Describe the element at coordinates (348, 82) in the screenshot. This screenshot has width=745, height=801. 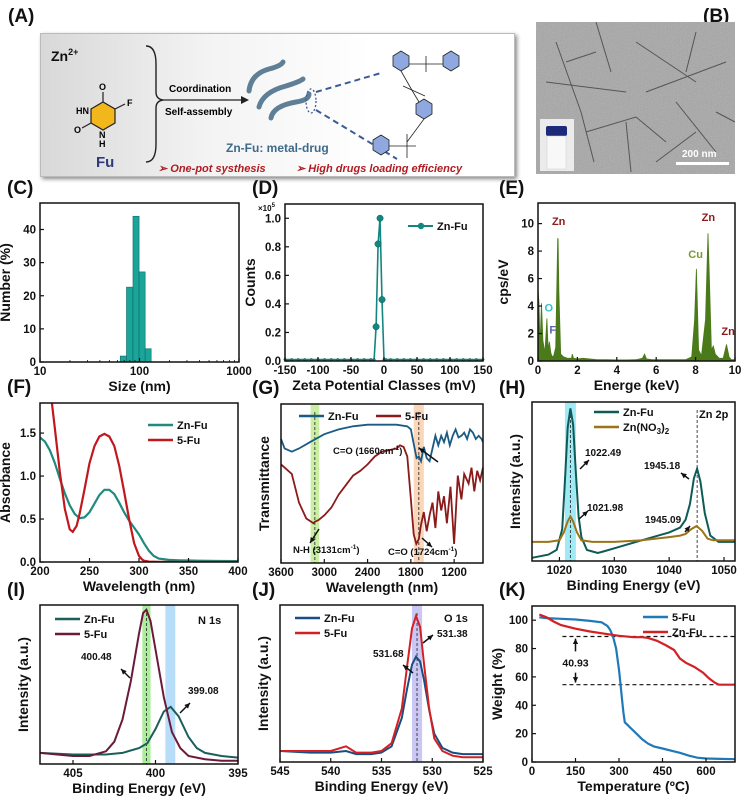
I see `zoom-line-top` at that location.